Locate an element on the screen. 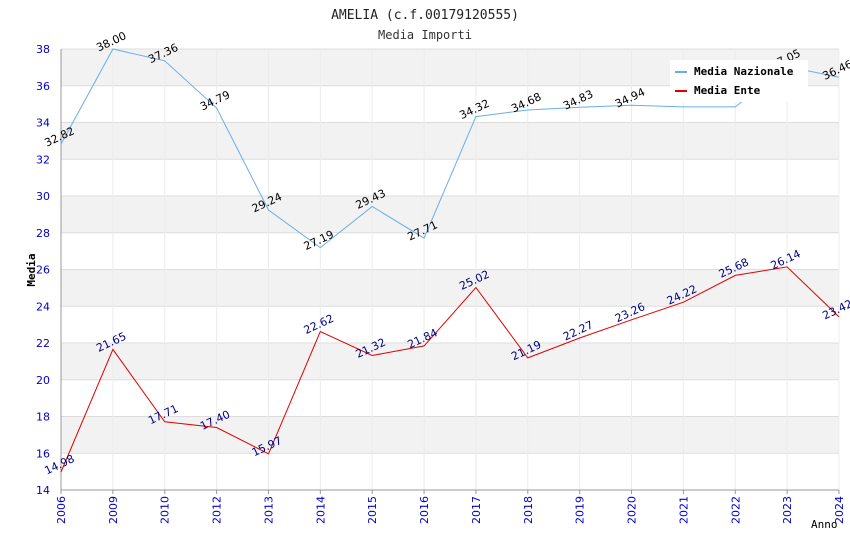 The width and height of the screenshot is (850, 550). y-tick-label: 28 is located at coordinates (43, 233).